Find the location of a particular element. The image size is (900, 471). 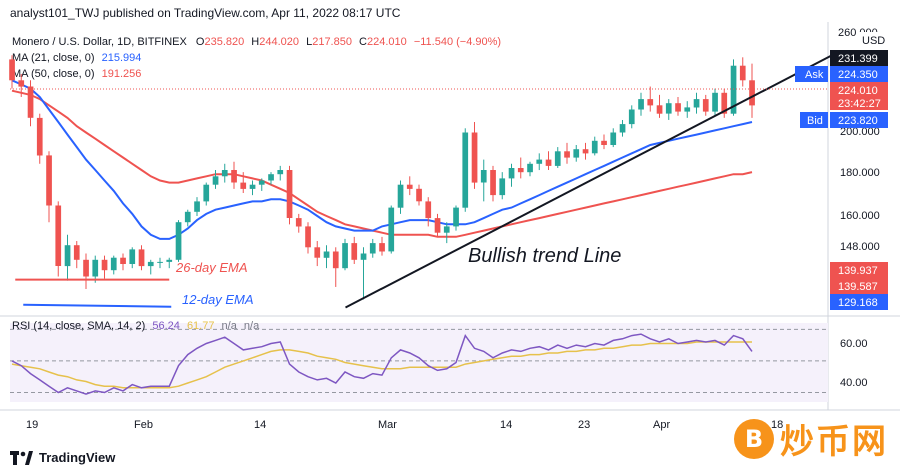

footer-brand: TradingView is located at coordinates (62, 457).